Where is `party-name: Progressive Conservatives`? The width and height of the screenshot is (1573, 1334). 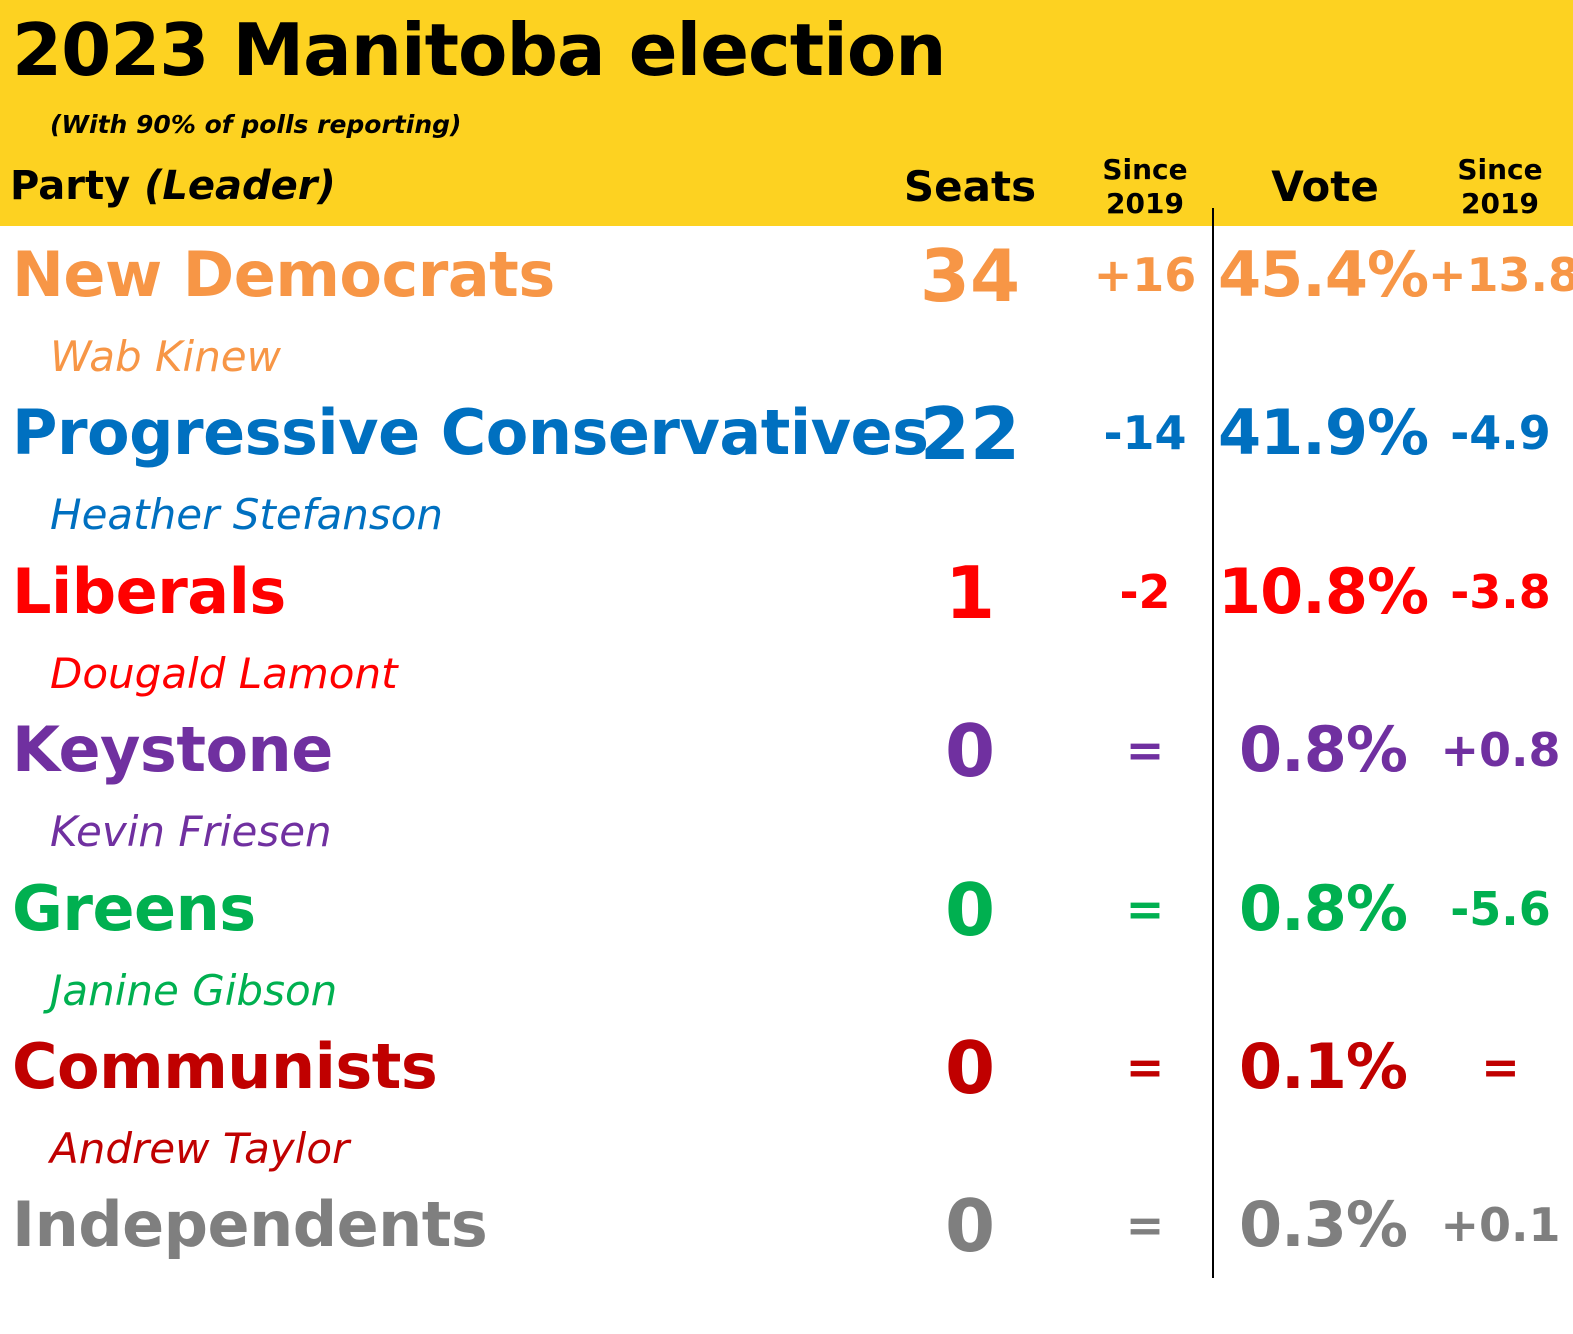
party-name: Progressive Conservatives is located at coordinates (470, 433).